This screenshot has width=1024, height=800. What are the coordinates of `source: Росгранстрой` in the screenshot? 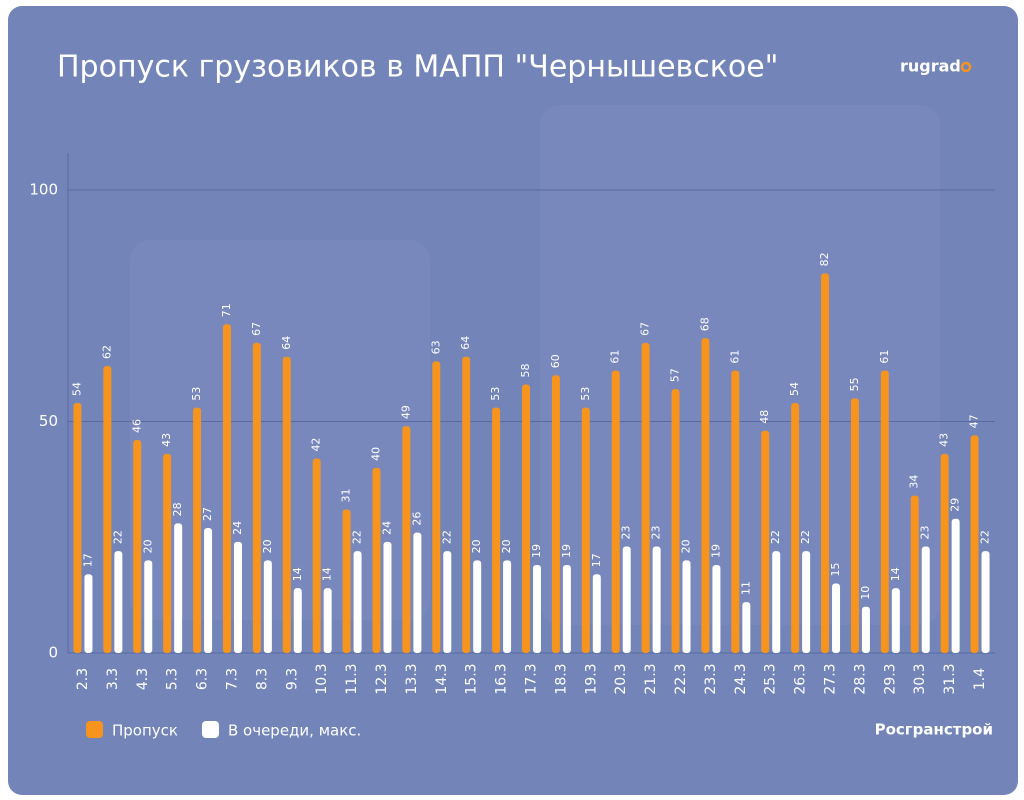 It's located at (934, 730).